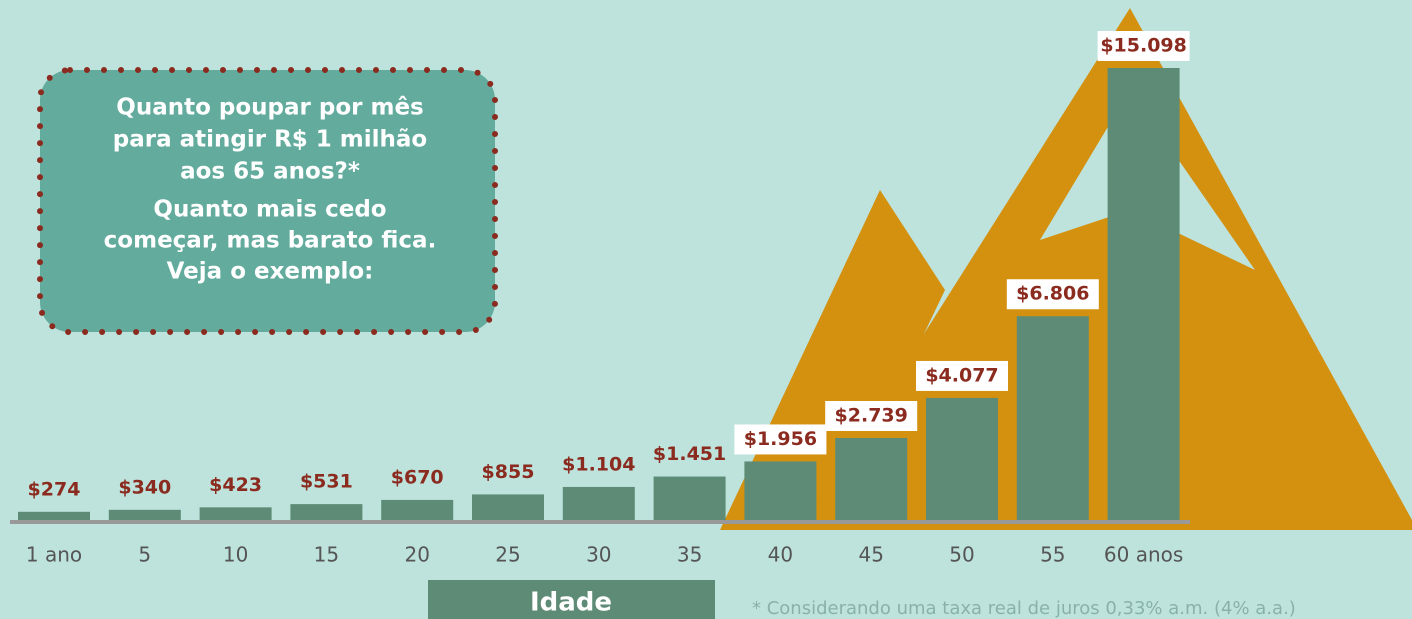 The width and height of the screenshot is (1412, 619). What do you see at coordinates (326, 482) in the screenshot?
I see `value-label: $531` at bounding box center [326, 482].